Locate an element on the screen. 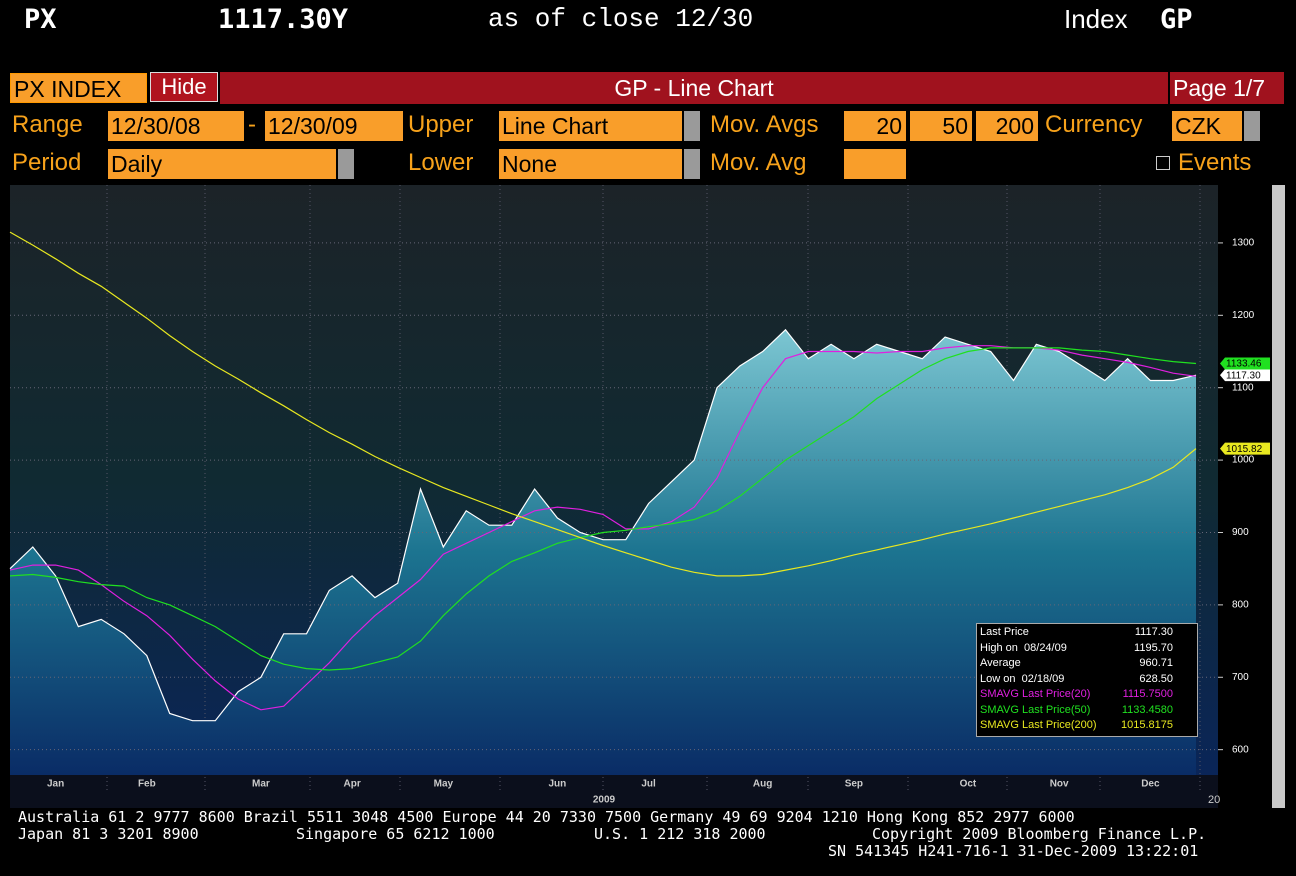 The width and height of the screenshot is (1296, 876). label: Mov. Avgs is located at coordinates (764, 124).